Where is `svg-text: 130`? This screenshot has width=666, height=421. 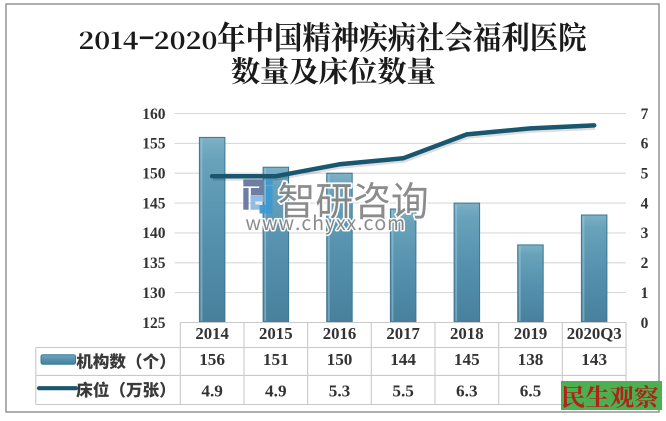
svg-text: 130 is located at coordinates (154, 293).